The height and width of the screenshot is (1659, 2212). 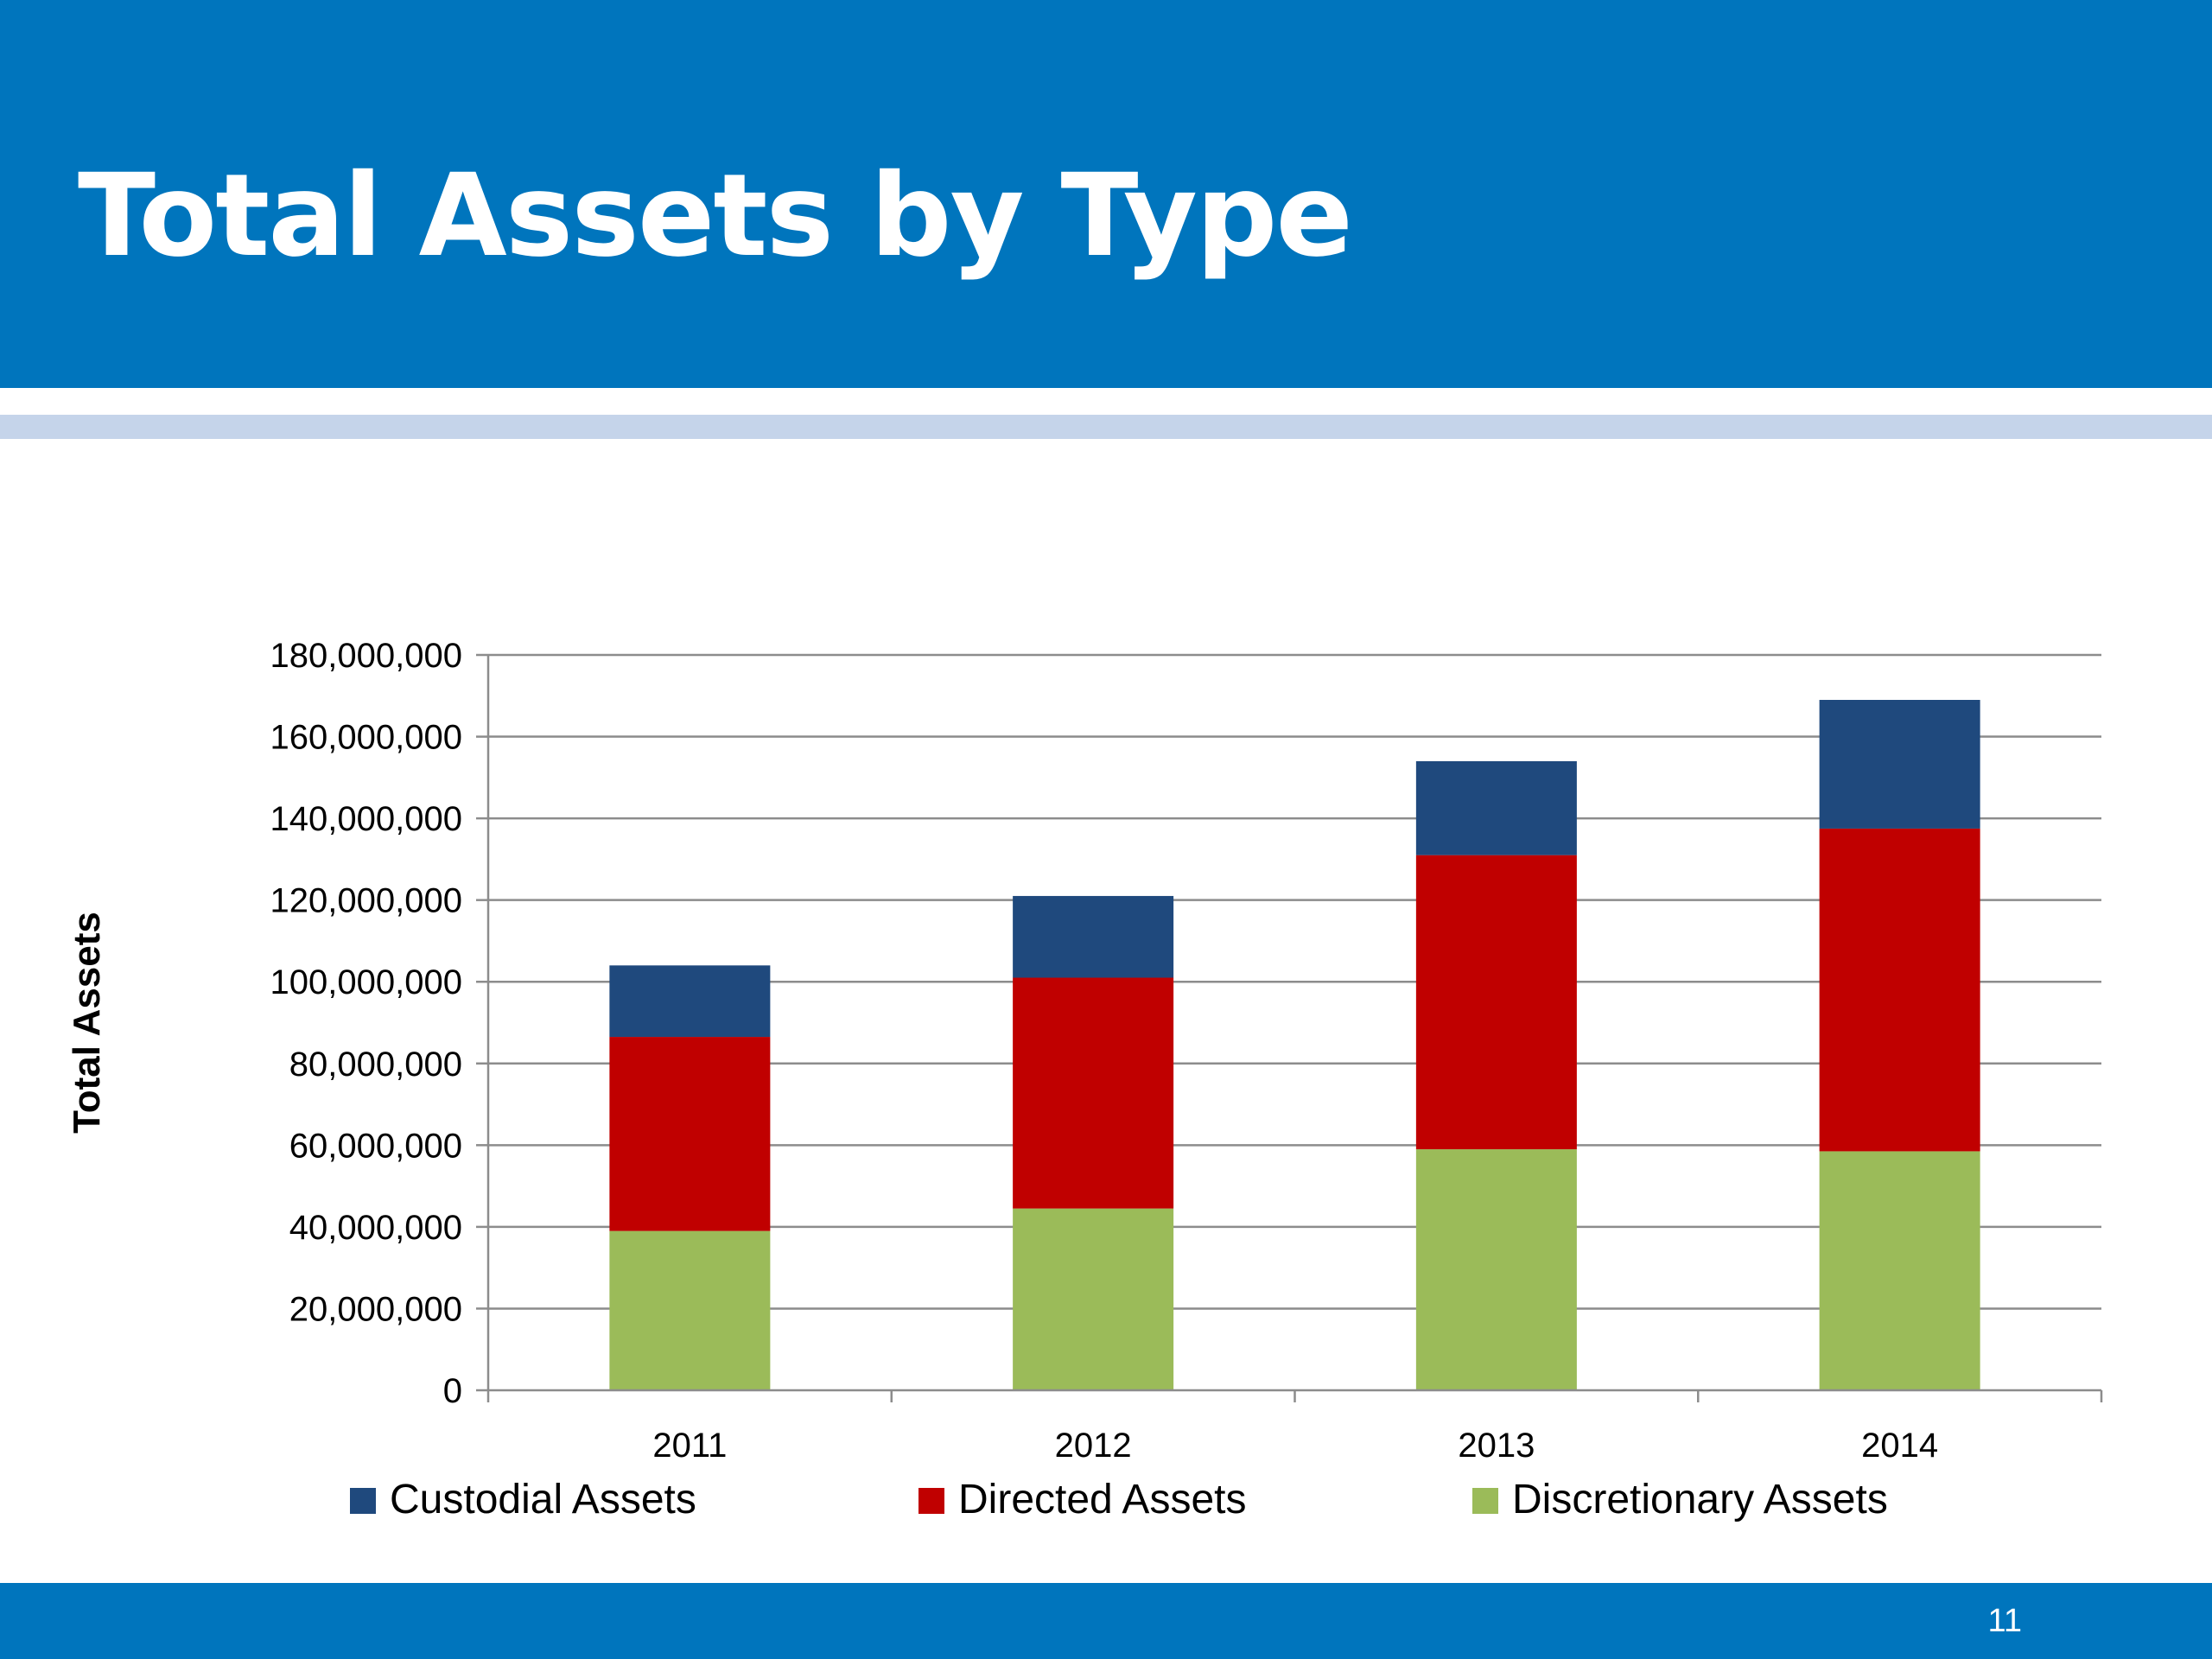 I want to click on y-tick-label: 0, so click(x=452, y=1391).